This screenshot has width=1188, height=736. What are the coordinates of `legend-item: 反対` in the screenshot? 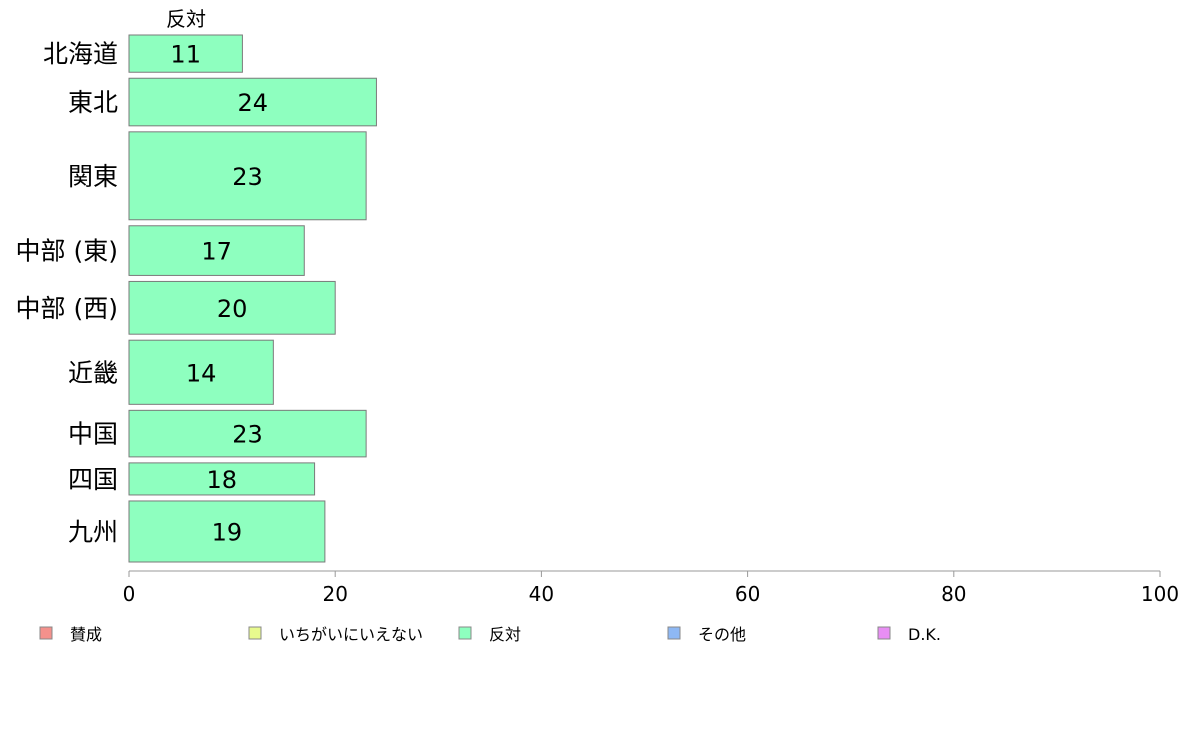 It's located at (489, 634).